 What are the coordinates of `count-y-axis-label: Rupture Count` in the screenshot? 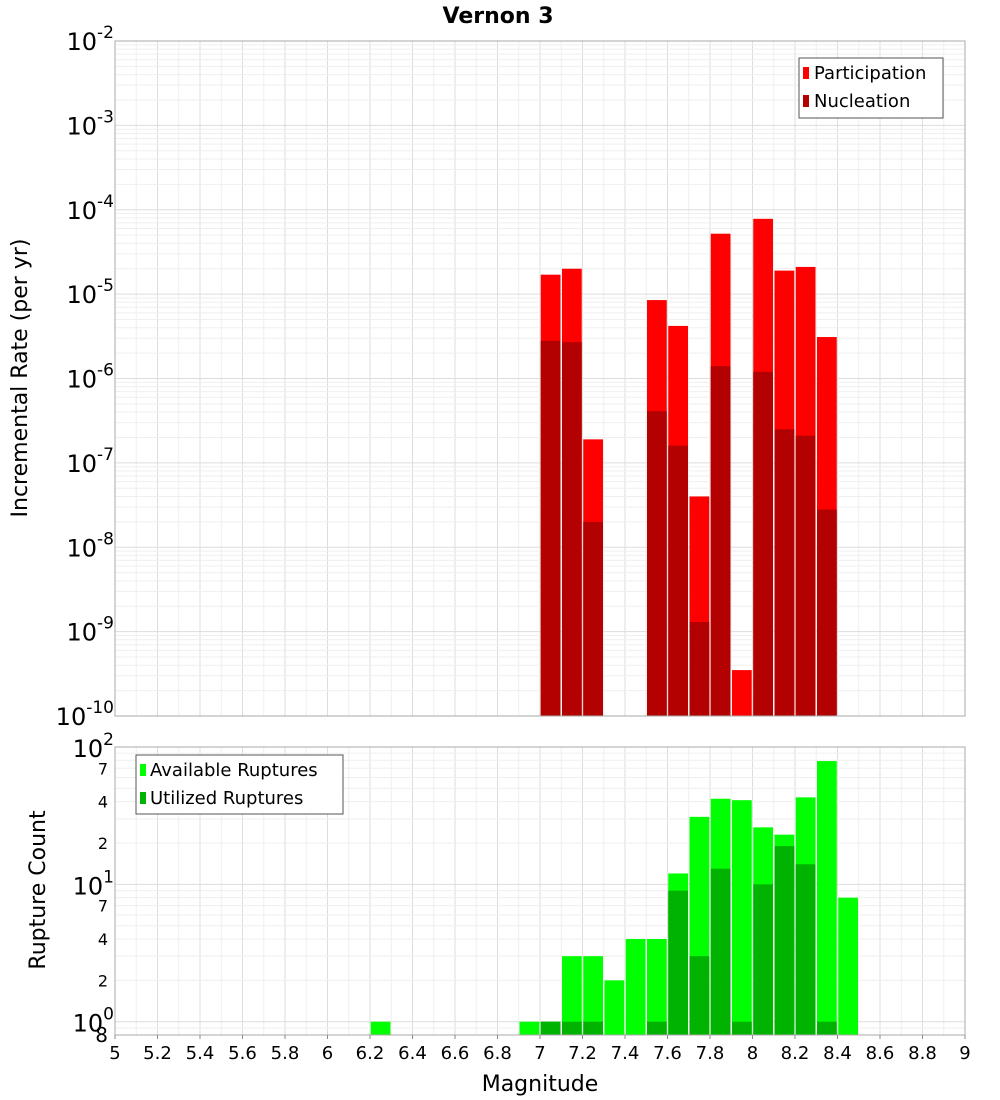 It's located at (38, 890).